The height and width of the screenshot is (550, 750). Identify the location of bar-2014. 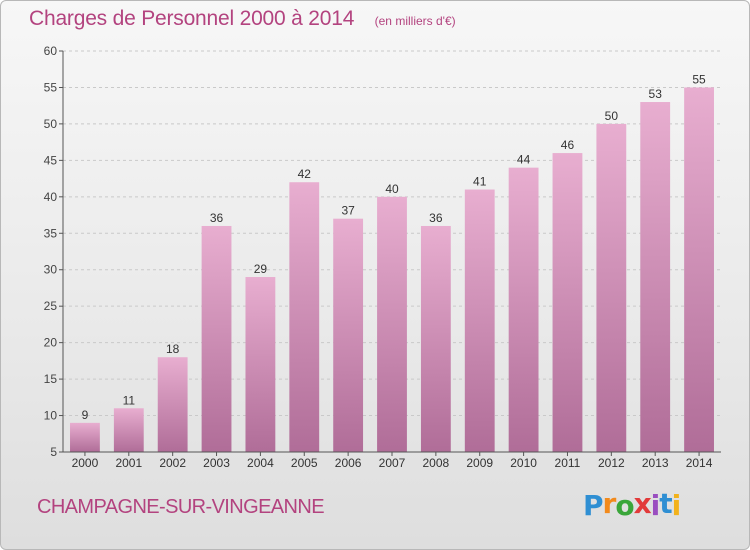
(699, 270).